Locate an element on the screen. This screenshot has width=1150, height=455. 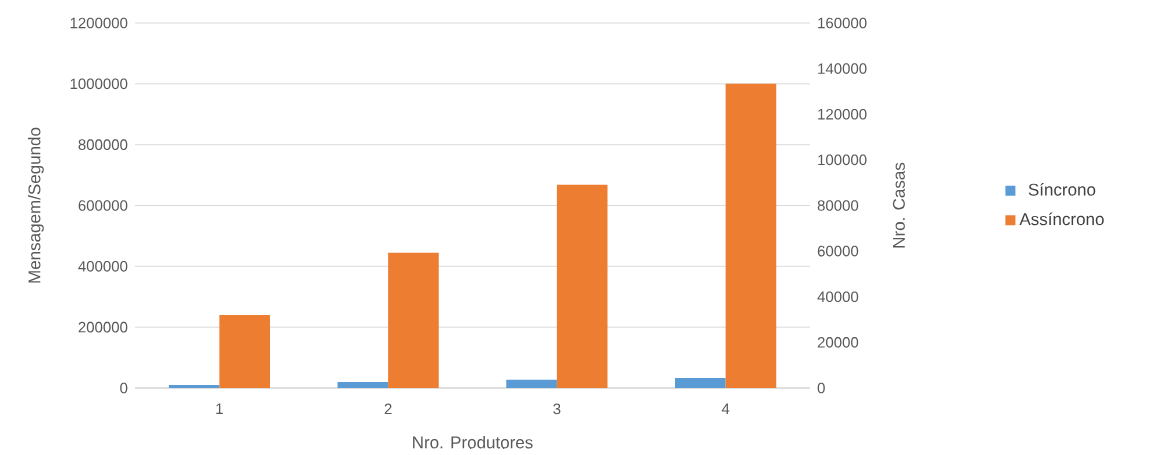
y-tick-label: 600000 is located at coordinates (103, 205).